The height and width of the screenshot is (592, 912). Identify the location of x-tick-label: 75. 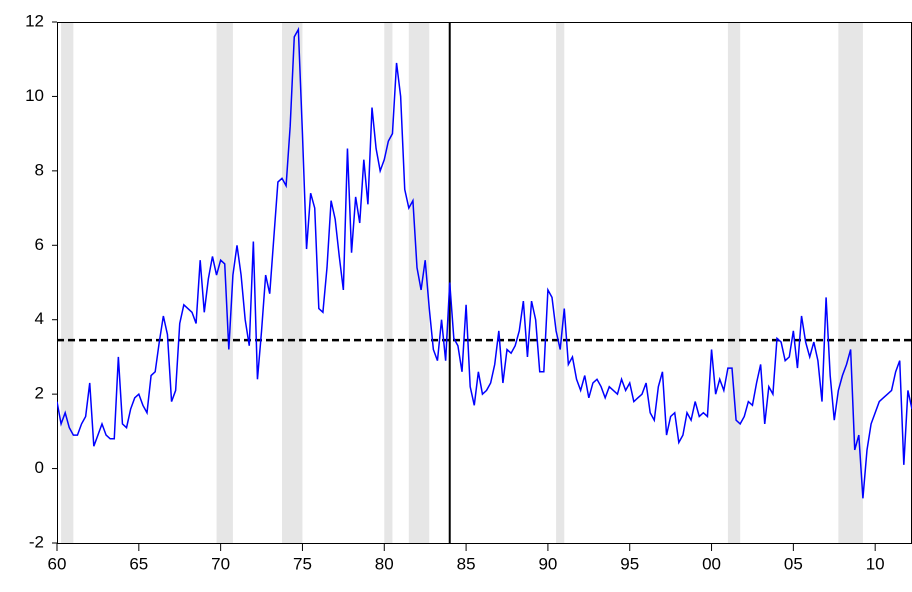
(302, 563).